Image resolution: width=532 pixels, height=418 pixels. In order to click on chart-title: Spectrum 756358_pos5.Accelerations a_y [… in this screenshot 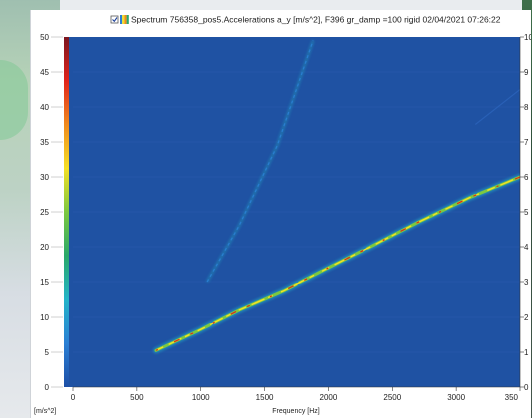, I will do `click(316, 20)`.